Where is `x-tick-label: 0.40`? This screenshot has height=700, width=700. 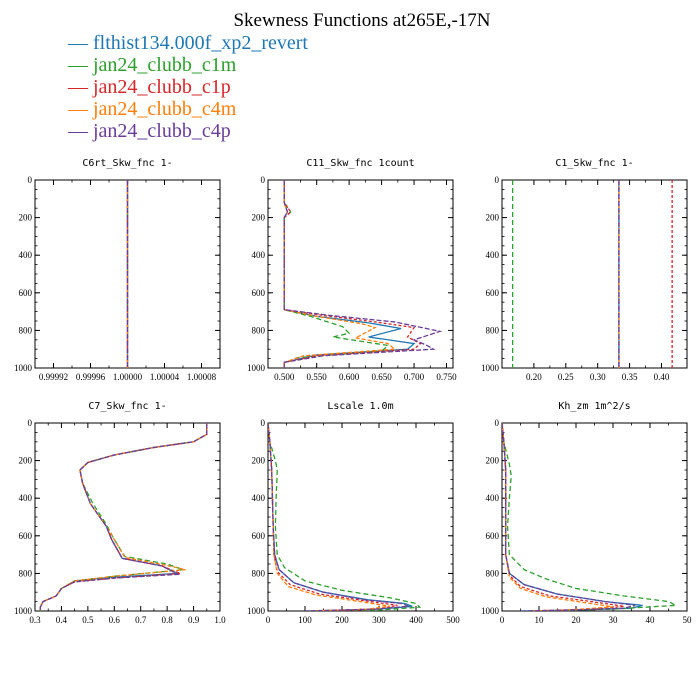 x-tick-label: 0.40 is located at coordinates (662, 377).